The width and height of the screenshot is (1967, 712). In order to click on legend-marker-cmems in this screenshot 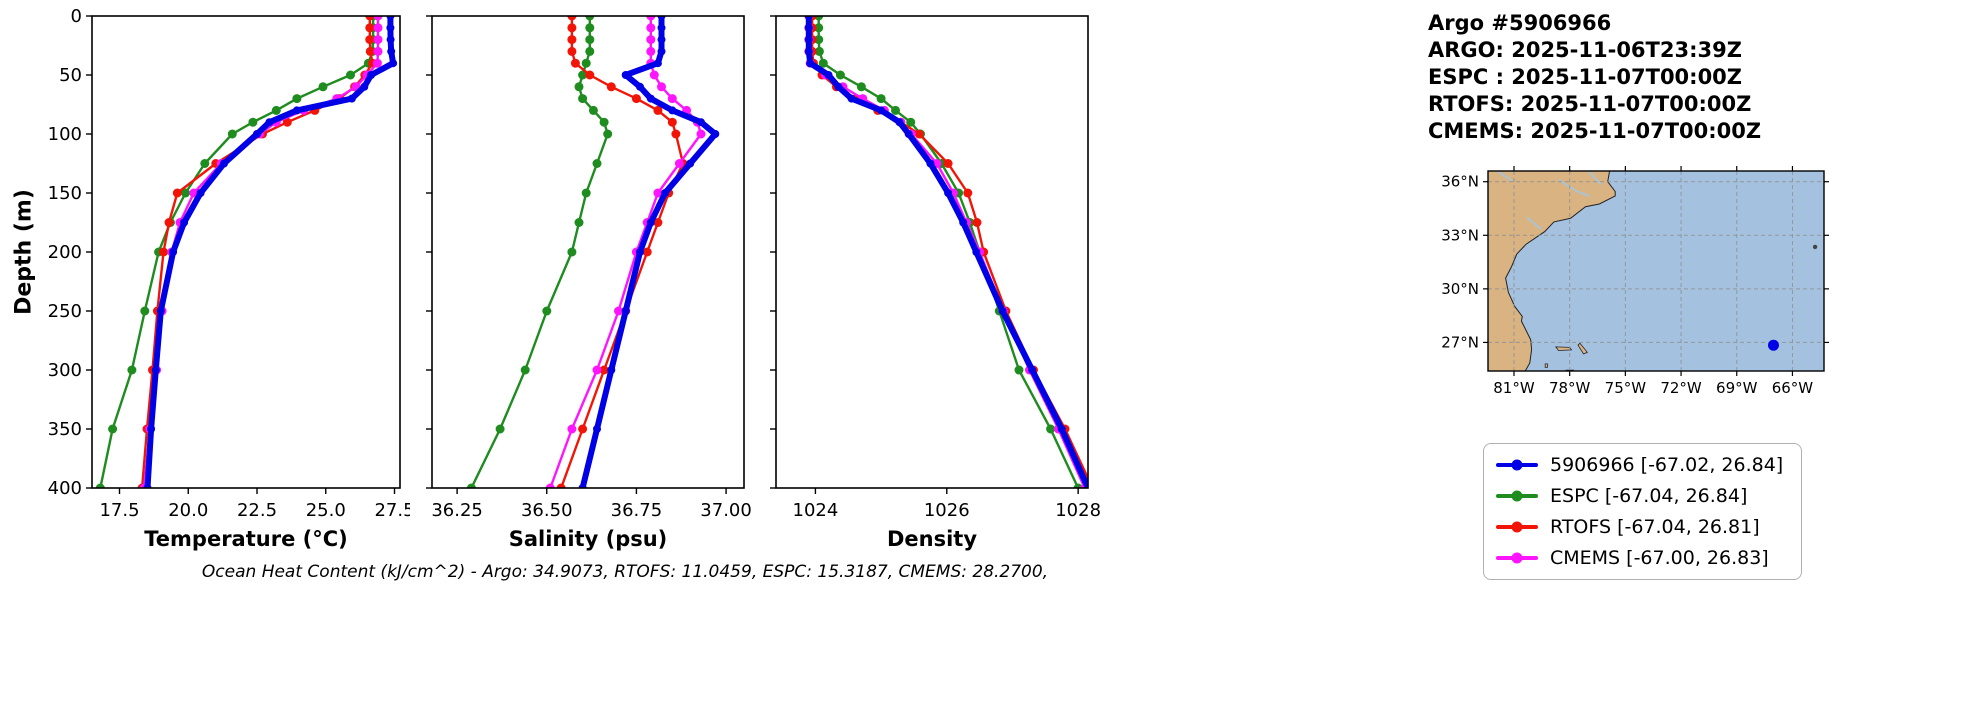, I will do `click(1517, 558)`.